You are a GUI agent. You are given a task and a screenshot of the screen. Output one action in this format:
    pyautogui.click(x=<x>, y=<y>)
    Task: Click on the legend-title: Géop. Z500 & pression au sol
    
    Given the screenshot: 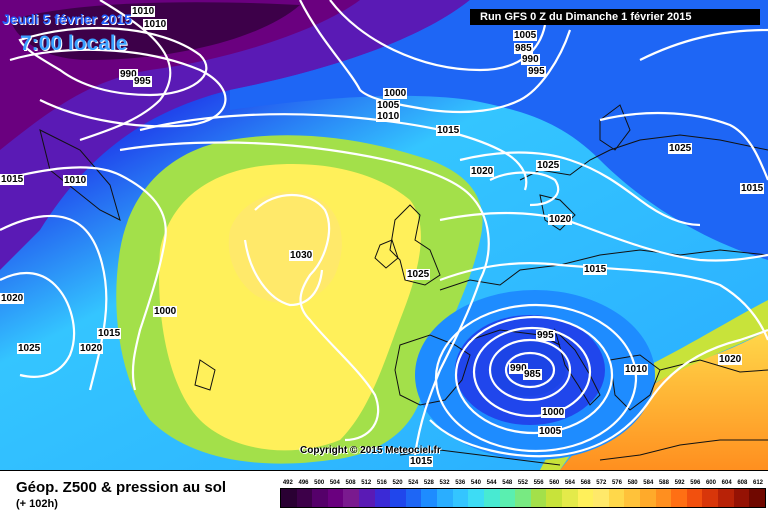 What is the action you would take?
    pyautogui.click(x=121, y=487)
    